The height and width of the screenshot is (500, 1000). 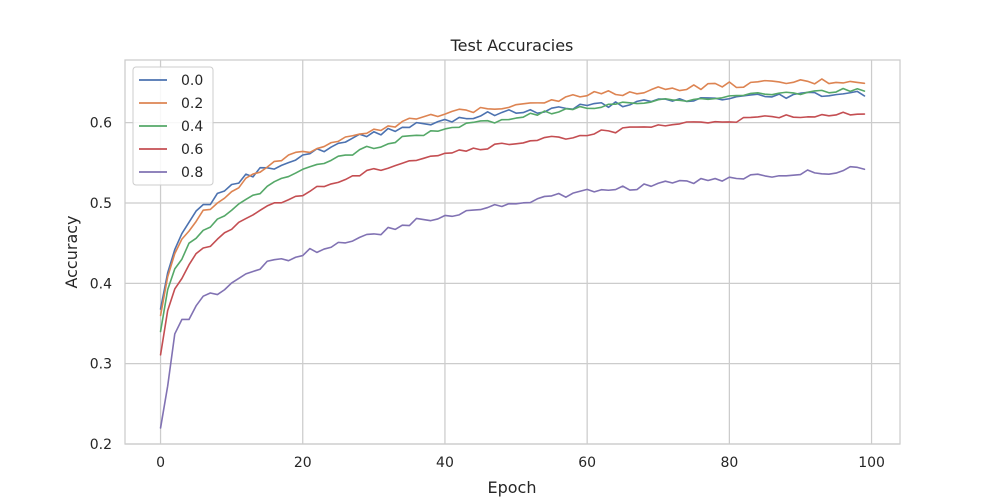 I want to click on legend-label-0.2: 0.2, so click(x=192, y=104).